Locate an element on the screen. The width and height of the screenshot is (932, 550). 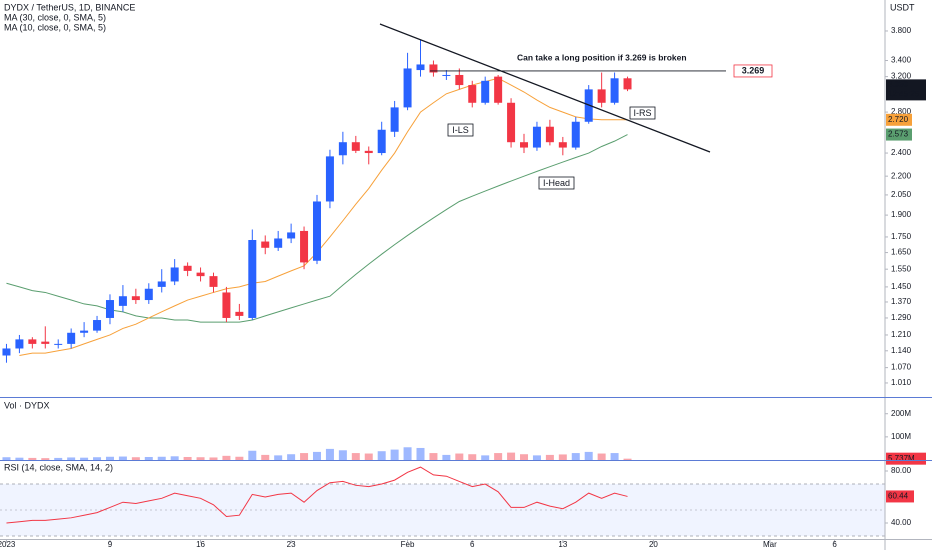
y-tick-label: 3.800 is located at coordinates (901, 30).